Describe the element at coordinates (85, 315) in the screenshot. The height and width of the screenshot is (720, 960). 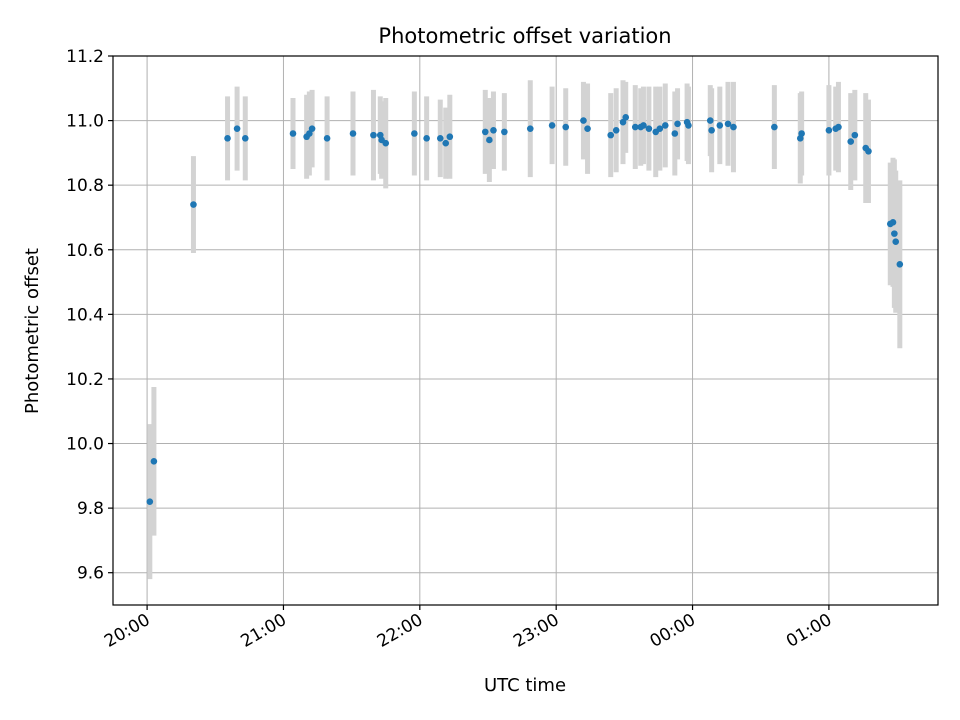
I see `y-tick-label: 10.4` at that location.